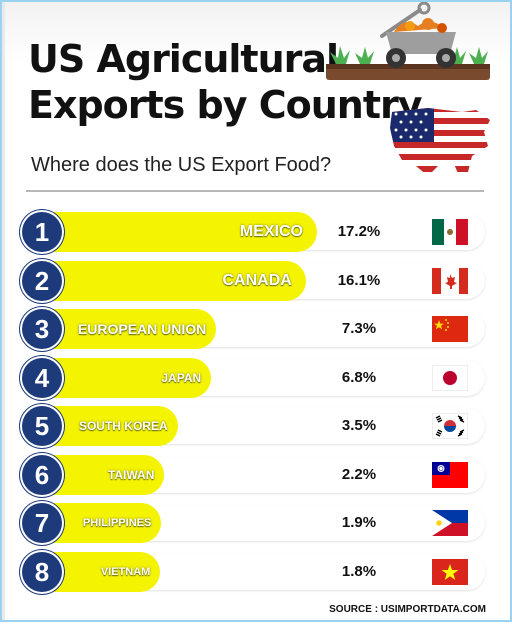  What do you see at coordinates (179, 232) in the screenshot?
I see `bar: MEXICO` at bounding box center [179, 232].